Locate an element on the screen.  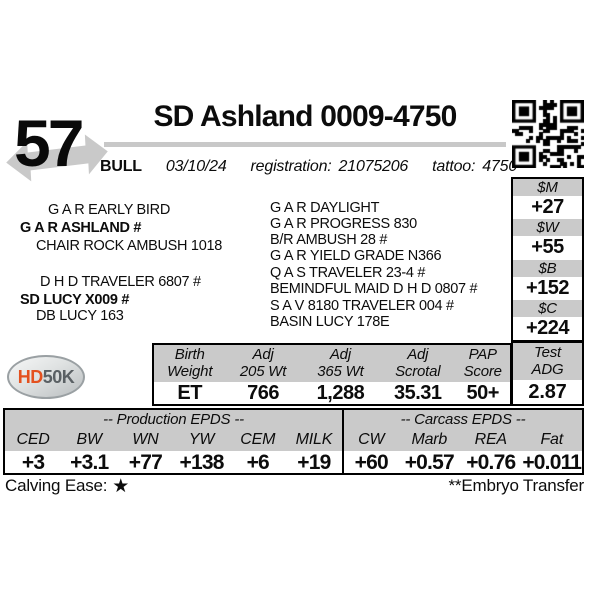
test-adg-box: Test ADG 2.87 is located at coordinates (547, 373).